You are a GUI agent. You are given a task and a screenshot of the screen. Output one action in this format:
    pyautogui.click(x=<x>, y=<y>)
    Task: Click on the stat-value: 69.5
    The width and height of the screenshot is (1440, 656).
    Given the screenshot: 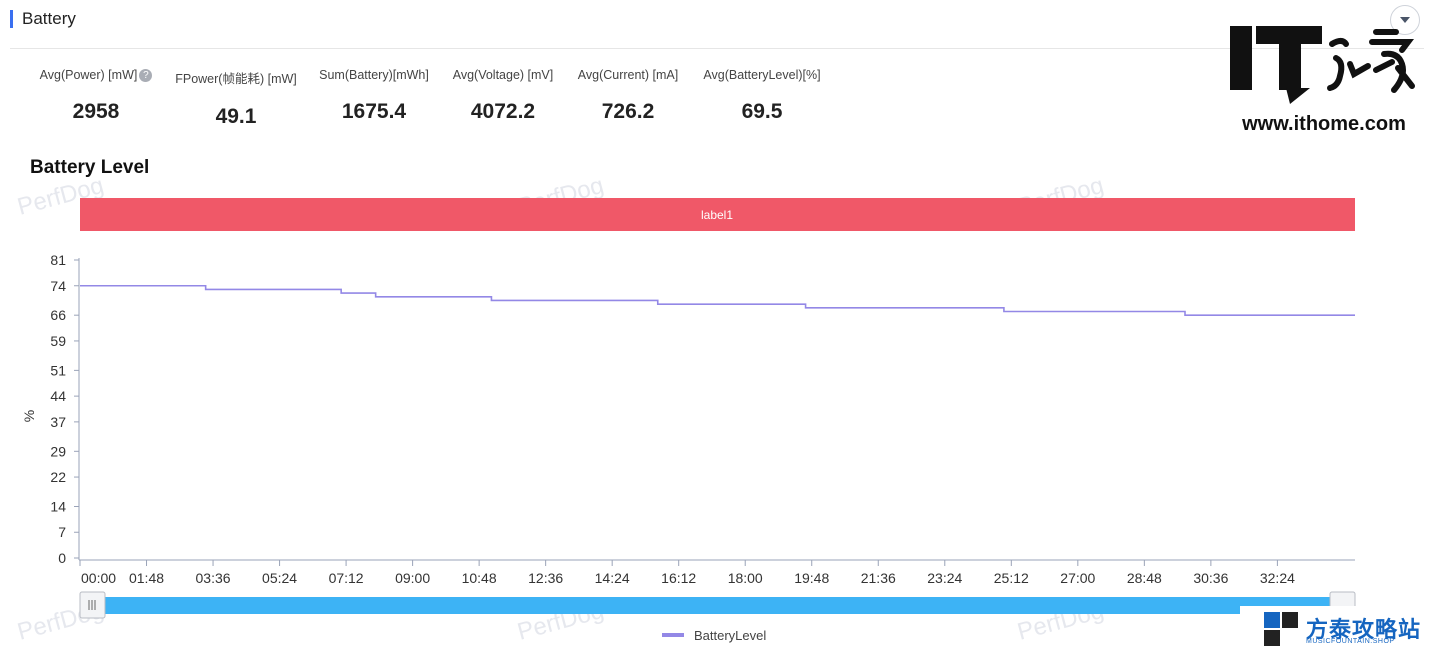 What is the action you would take?
    pyautogui.click(x=762, y=111)
    